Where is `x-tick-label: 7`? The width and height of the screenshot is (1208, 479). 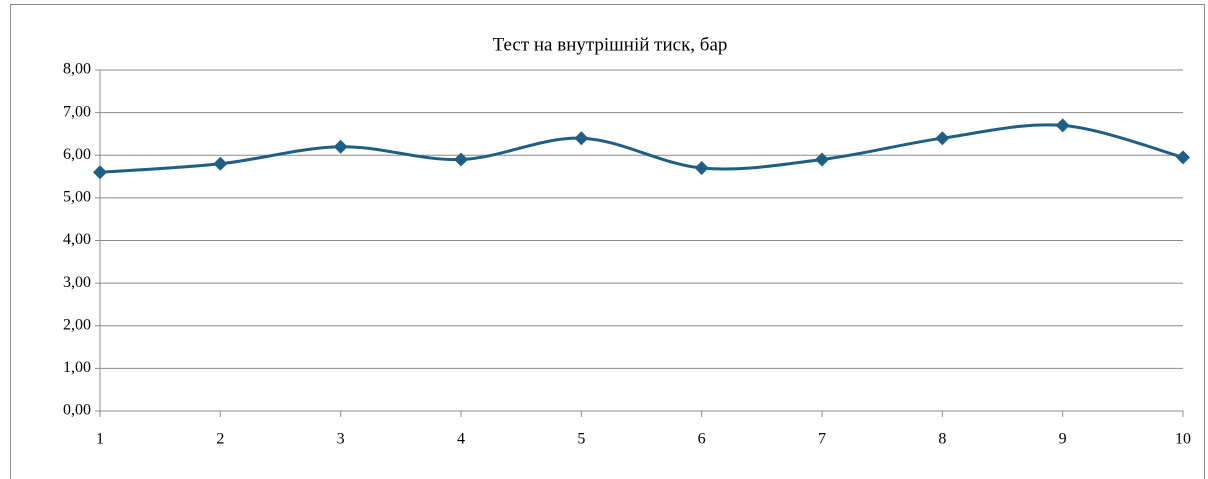 x-tick-label: 7 is located at coordinates (822, 439).